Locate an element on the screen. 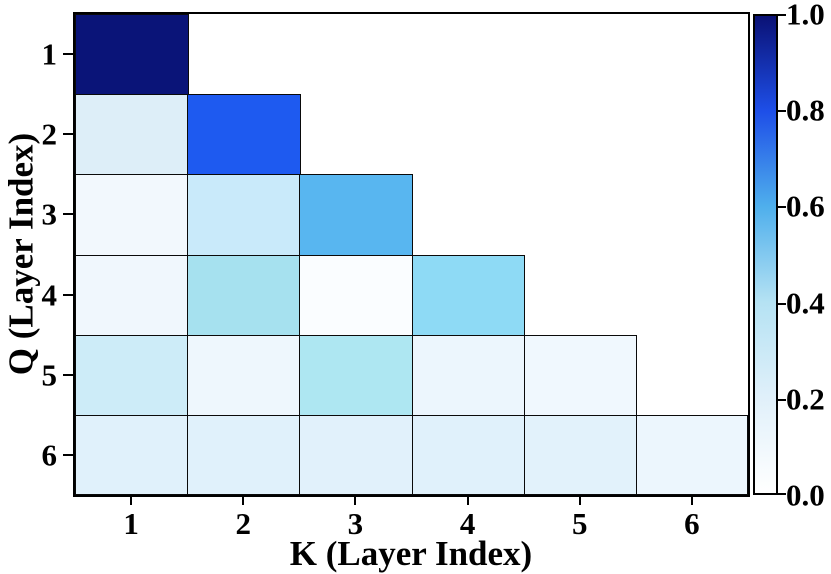 The image size is (831, 574). colorbar is located at coordinates (765, 254).